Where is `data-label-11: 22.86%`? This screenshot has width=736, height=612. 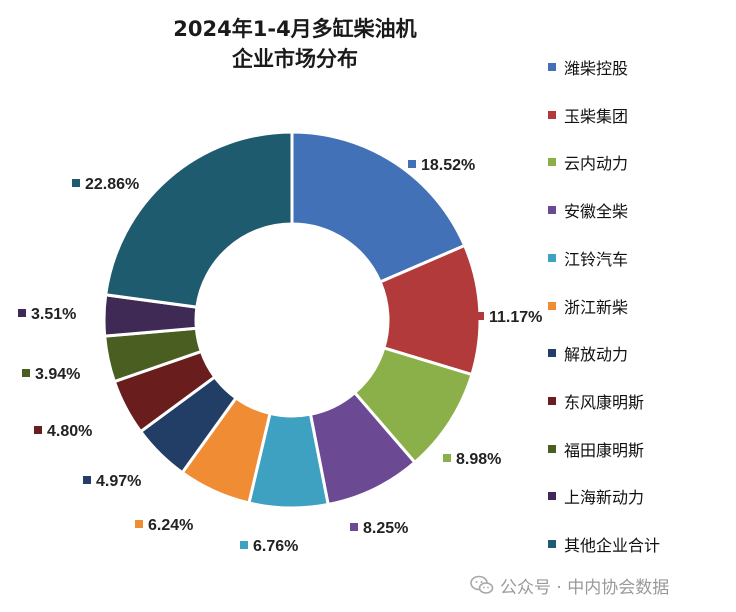
data-label-11: 22.86% is located at coordinates (112, 184).